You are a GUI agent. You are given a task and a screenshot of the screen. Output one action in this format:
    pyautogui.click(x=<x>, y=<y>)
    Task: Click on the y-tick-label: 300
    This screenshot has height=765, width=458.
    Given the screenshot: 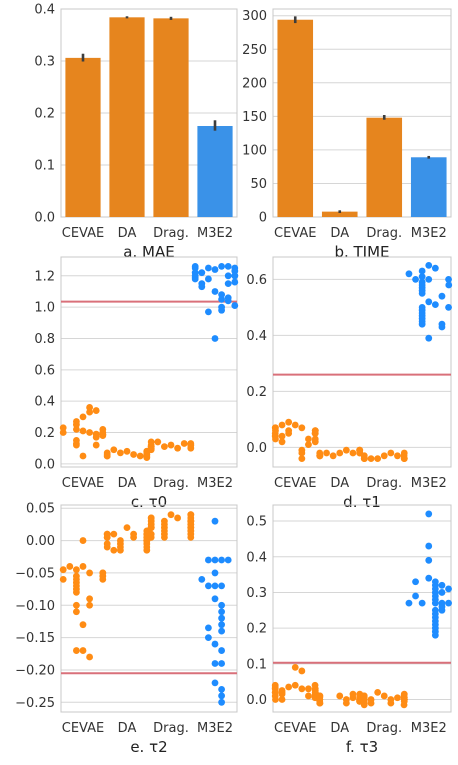 What is the action you would take?
    pyautogui.click(x=254, y=16)
    